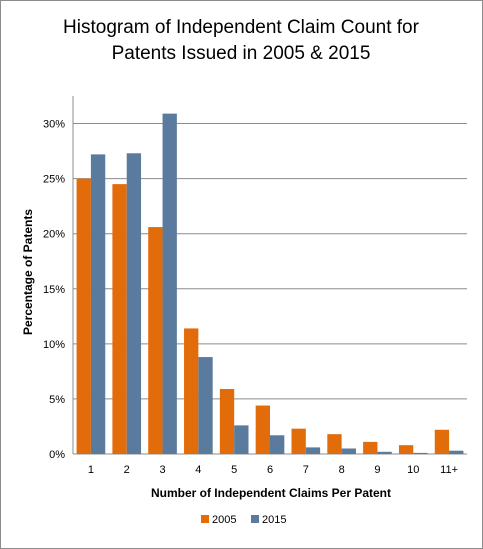 The image size is (483, 549). I want to click on bar-2015-11+, so click(456, 452).